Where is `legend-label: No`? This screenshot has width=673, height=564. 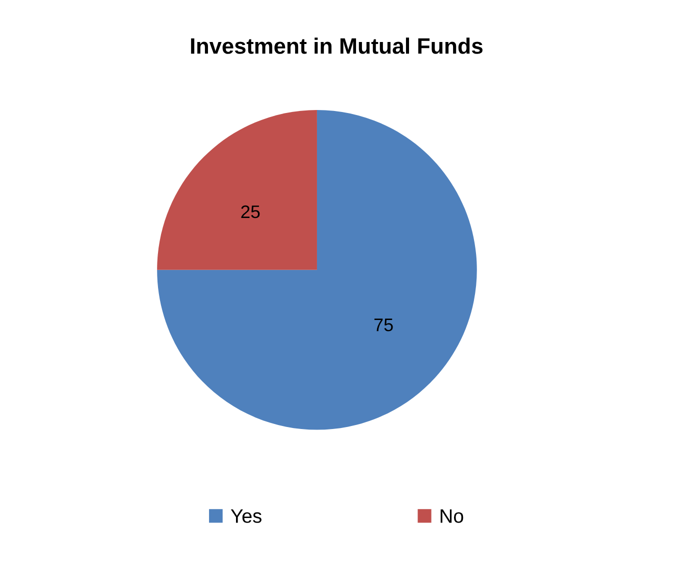 legend-label: No is located at coordinates (452, 516).